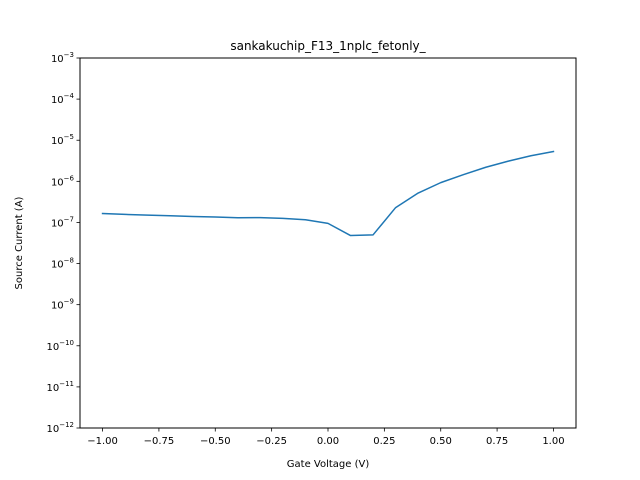 The image size is (640, 480). I want to click on x-tick-label: 0.00, so click(328, 441).